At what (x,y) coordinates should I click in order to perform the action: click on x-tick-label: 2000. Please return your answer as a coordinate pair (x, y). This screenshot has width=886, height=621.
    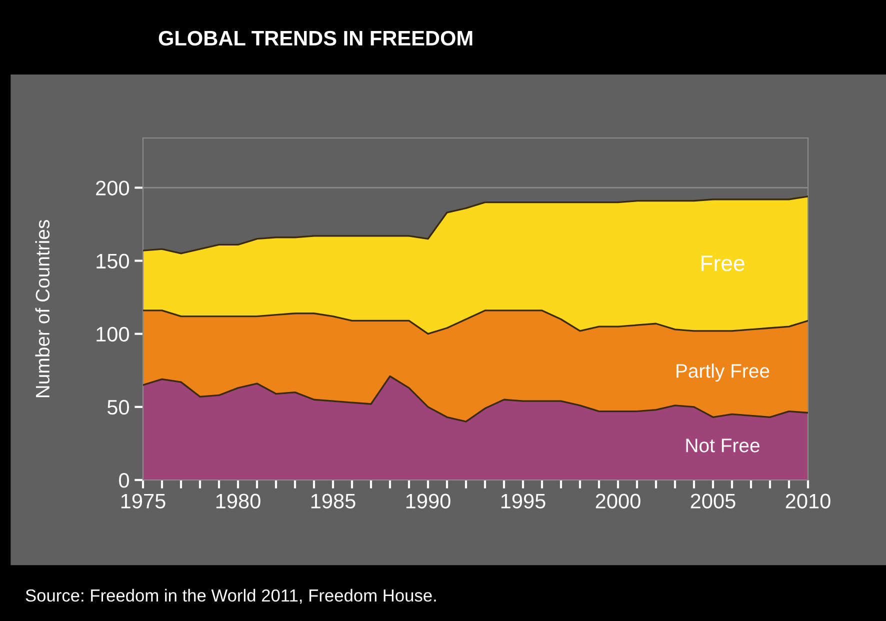
    Looking at the image, I should click on (618, 501).